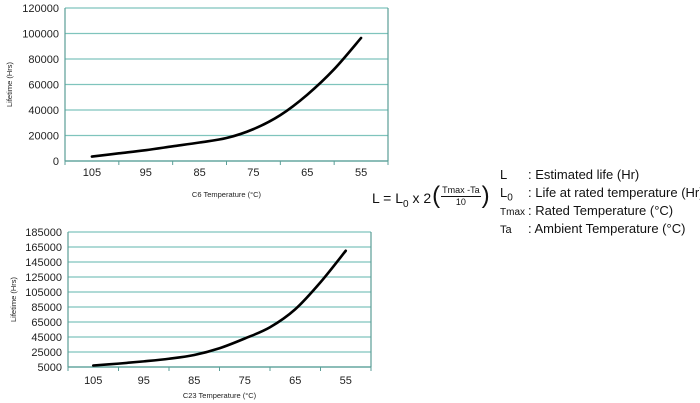 The image size is (700, 403). I want to click on legend-text: : Ambient Temperature (°C), so click(607, 228).